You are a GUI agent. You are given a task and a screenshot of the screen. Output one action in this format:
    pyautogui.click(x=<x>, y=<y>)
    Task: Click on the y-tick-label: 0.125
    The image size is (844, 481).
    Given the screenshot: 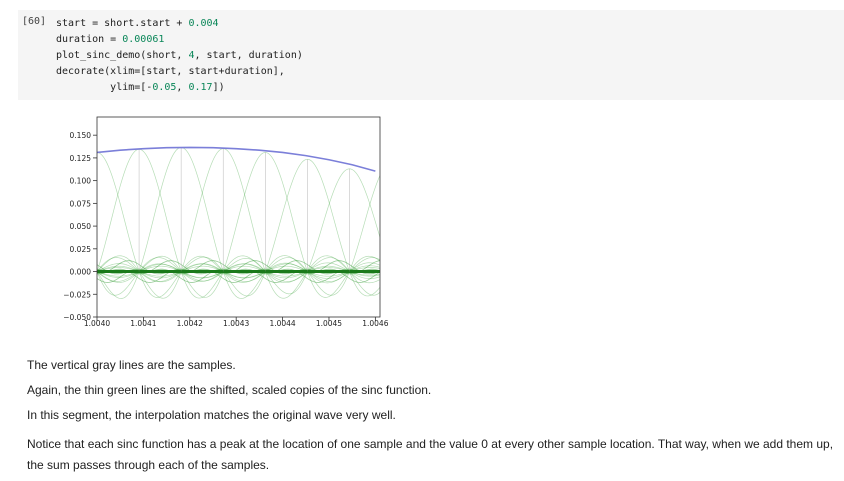 What is the action you would take?
    pyautogui.click(x=81, y=158)
    